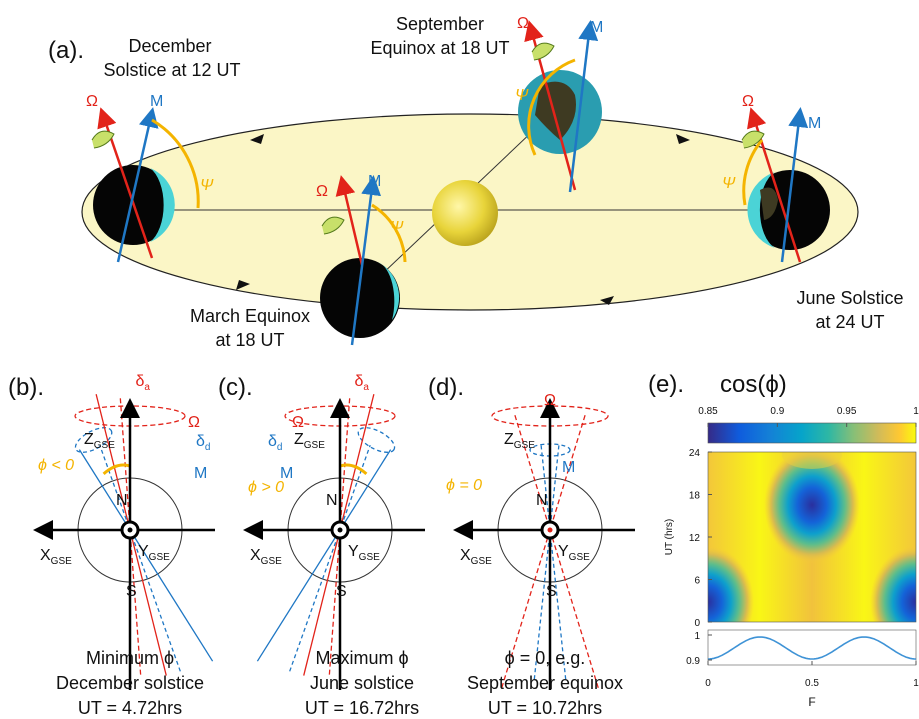  Describe the element at coordinates (362, 708) in the screenshot. I see `caption-line: UT = 16.72hrs` at that location.